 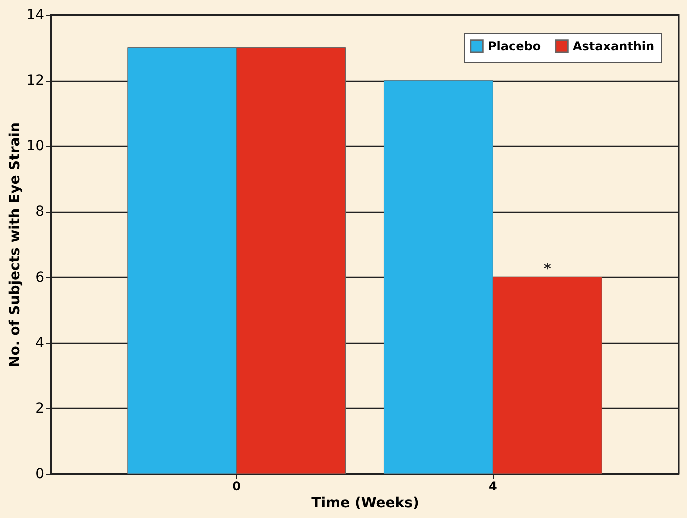 I want to click on x-axis-title: Time (Weeks), so click(x=366, y=504).